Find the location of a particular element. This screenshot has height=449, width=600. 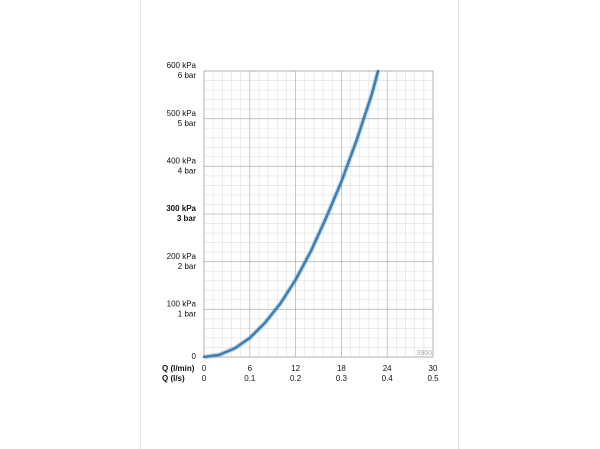

x-tick-label: 30 is located at coordinates (433, 368).